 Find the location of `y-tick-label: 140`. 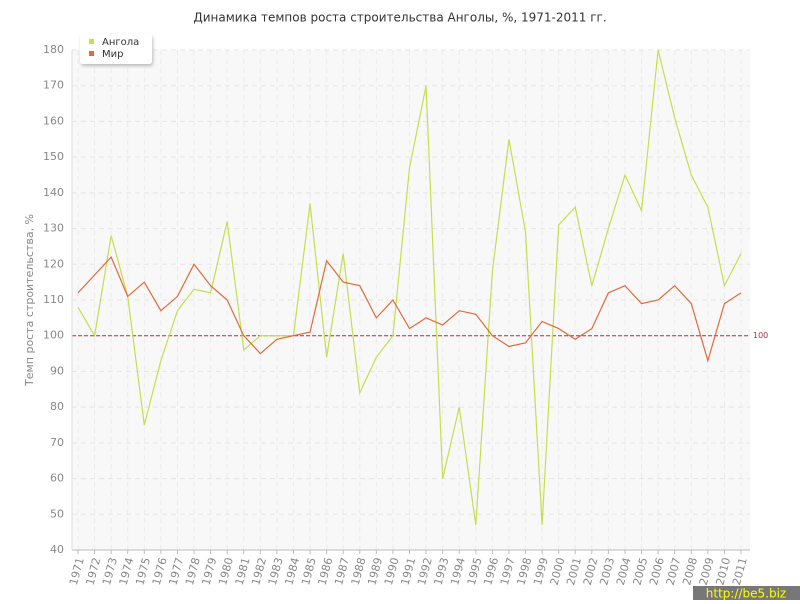

y-tick-label: 140 is located at coordinates (53, 192).